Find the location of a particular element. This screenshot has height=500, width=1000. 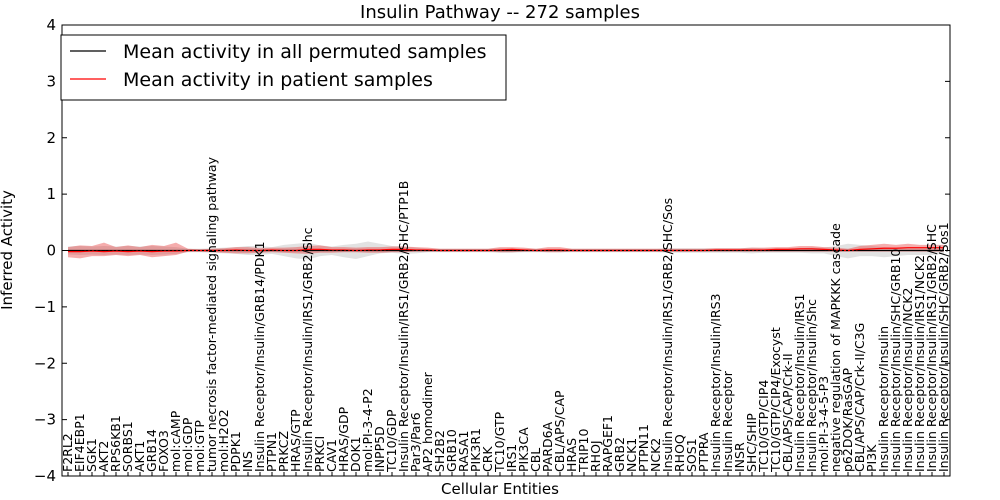

x-tick-label: TC10/GDP is located at coordinates (391, 441).